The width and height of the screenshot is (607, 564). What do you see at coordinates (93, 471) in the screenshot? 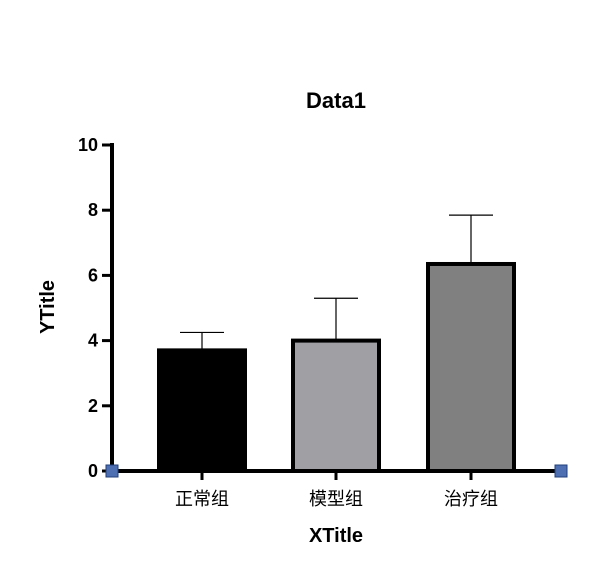
I see `y-tick-label-0: 0` at bounding box center [93, 471].